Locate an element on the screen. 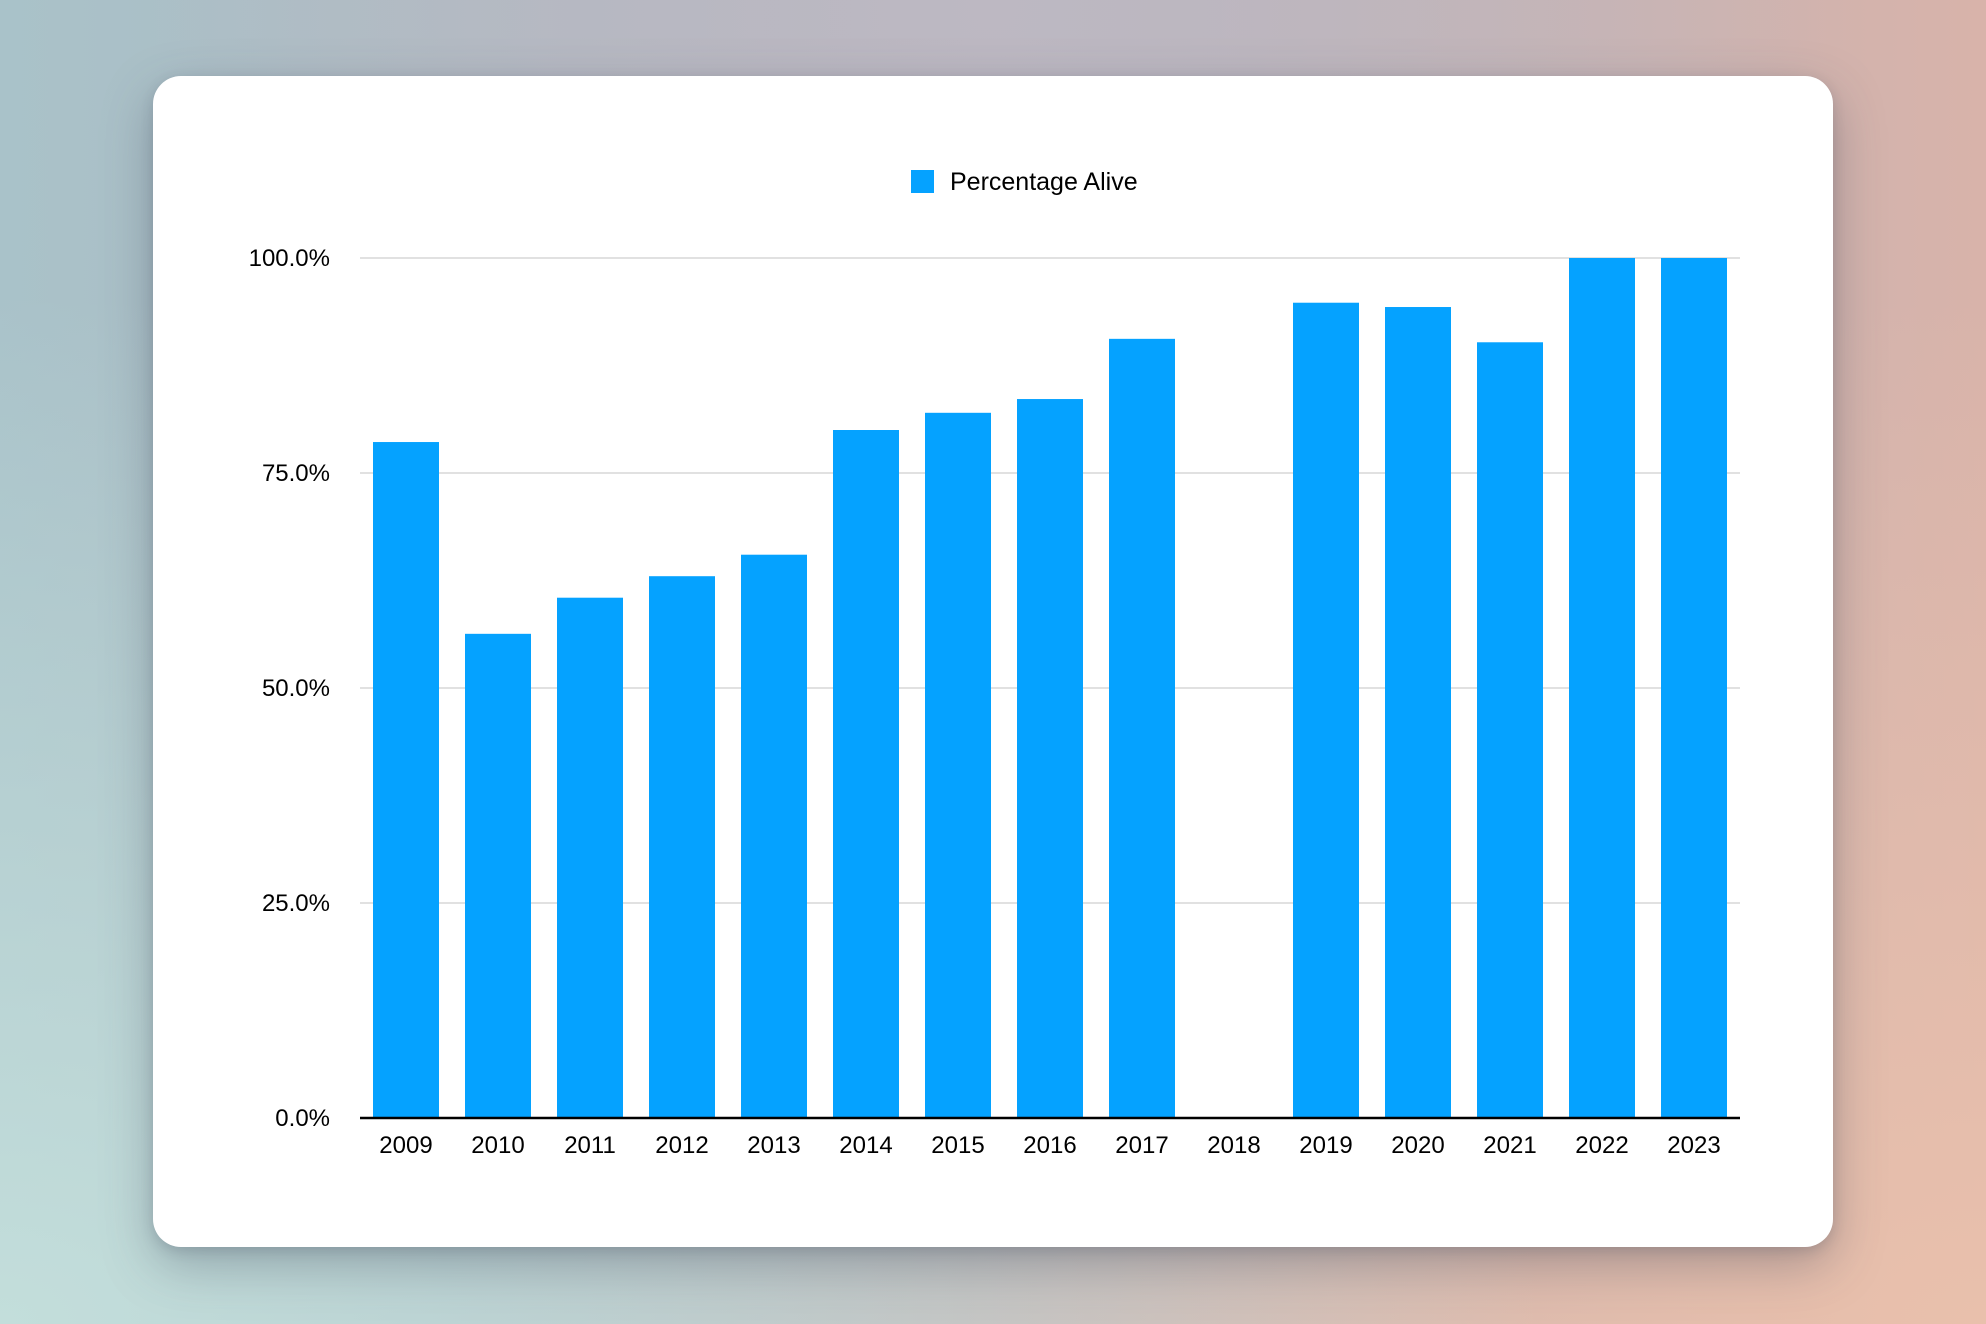  x-tick-label: 2017 is located at coordinates (1141, 1145).